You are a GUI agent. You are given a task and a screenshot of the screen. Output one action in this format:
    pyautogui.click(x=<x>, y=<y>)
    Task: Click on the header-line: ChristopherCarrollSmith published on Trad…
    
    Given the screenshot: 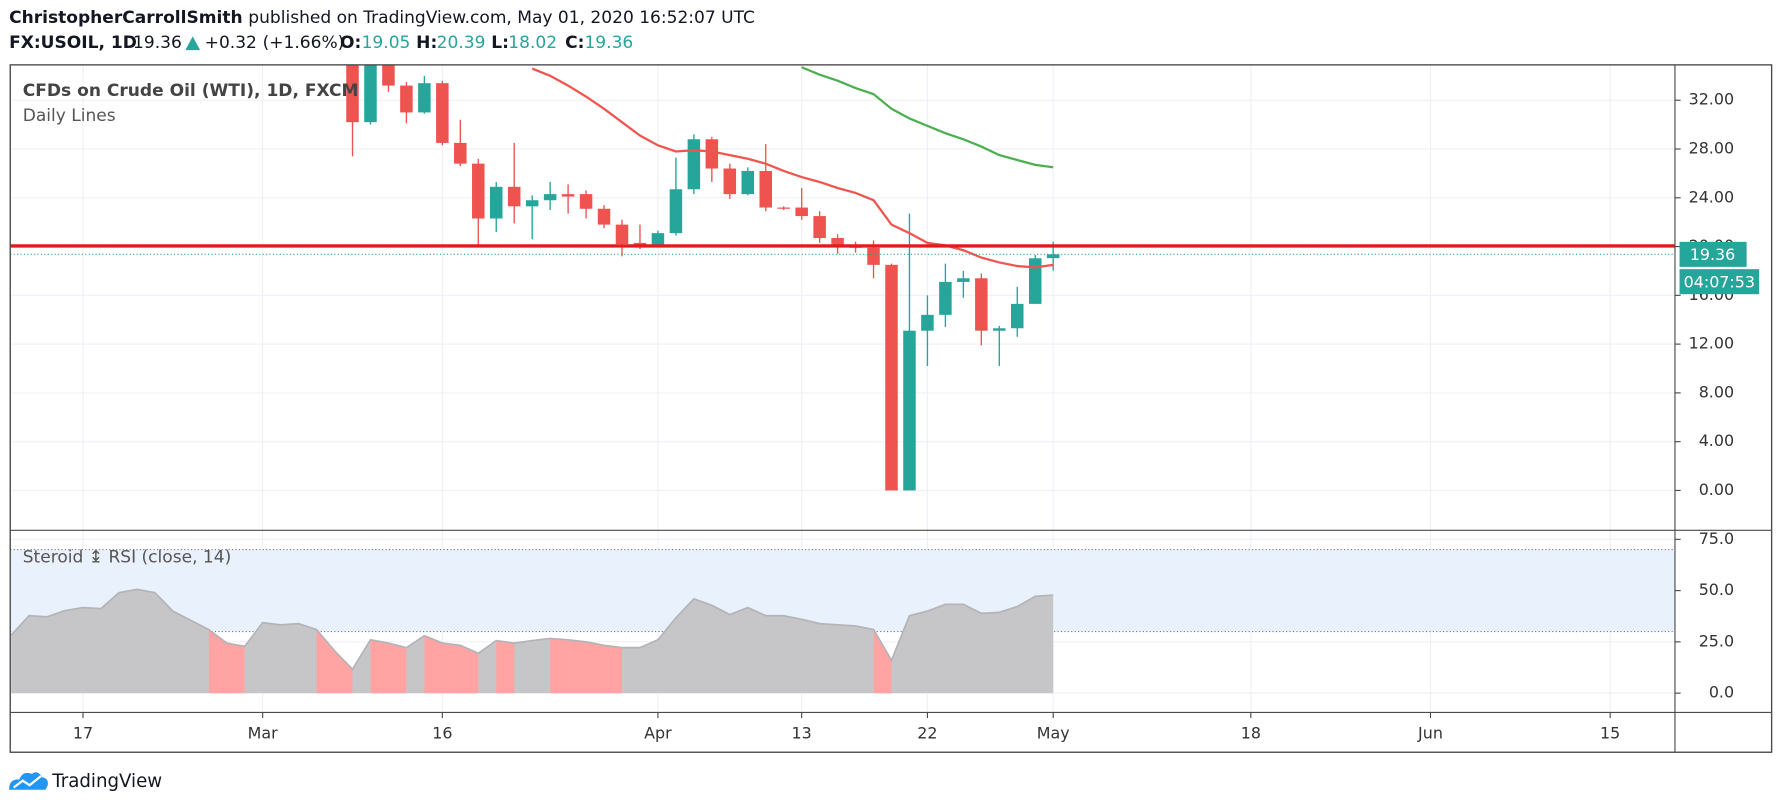 What is the action you would take?
    pyautogui.click(x=382, y=18)
    